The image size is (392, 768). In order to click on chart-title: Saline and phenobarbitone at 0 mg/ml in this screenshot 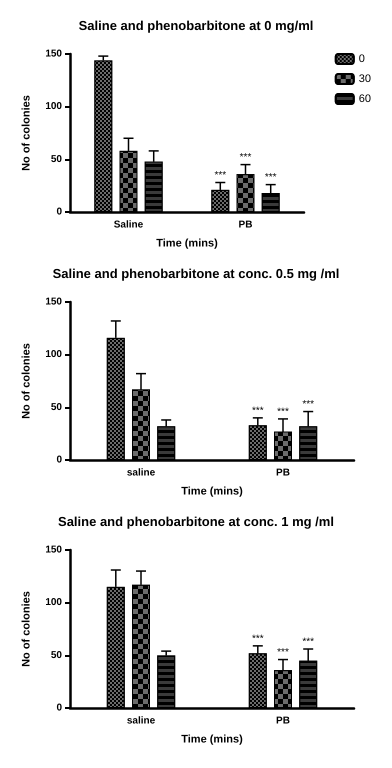, I will do `click(196, 25)`.